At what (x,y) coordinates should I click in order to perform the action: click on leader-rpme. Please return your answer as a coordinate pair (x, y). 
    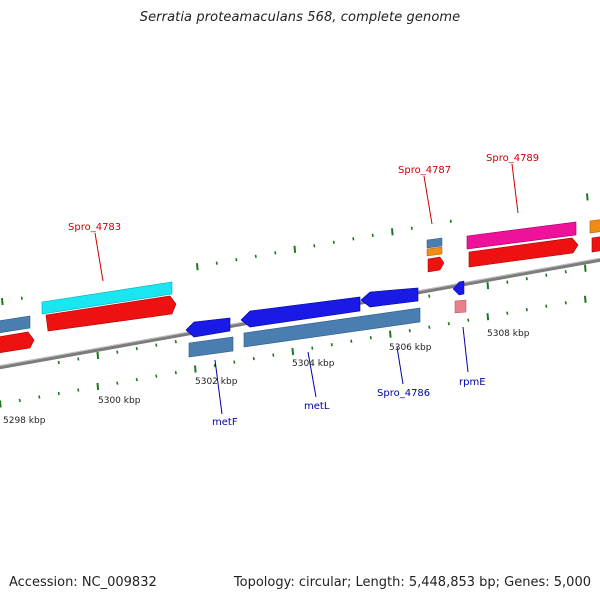
    Looking at the image, I should click on (465, 349).